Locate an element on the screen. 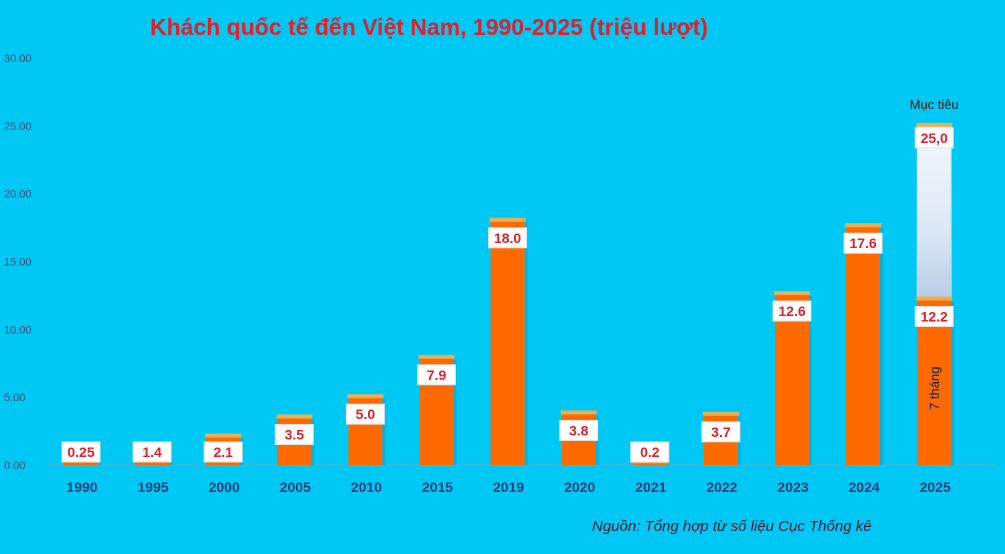 The height and width of the screenshot is (554, 1005). value-label: 3.8 is located at coordinates (579, 430).